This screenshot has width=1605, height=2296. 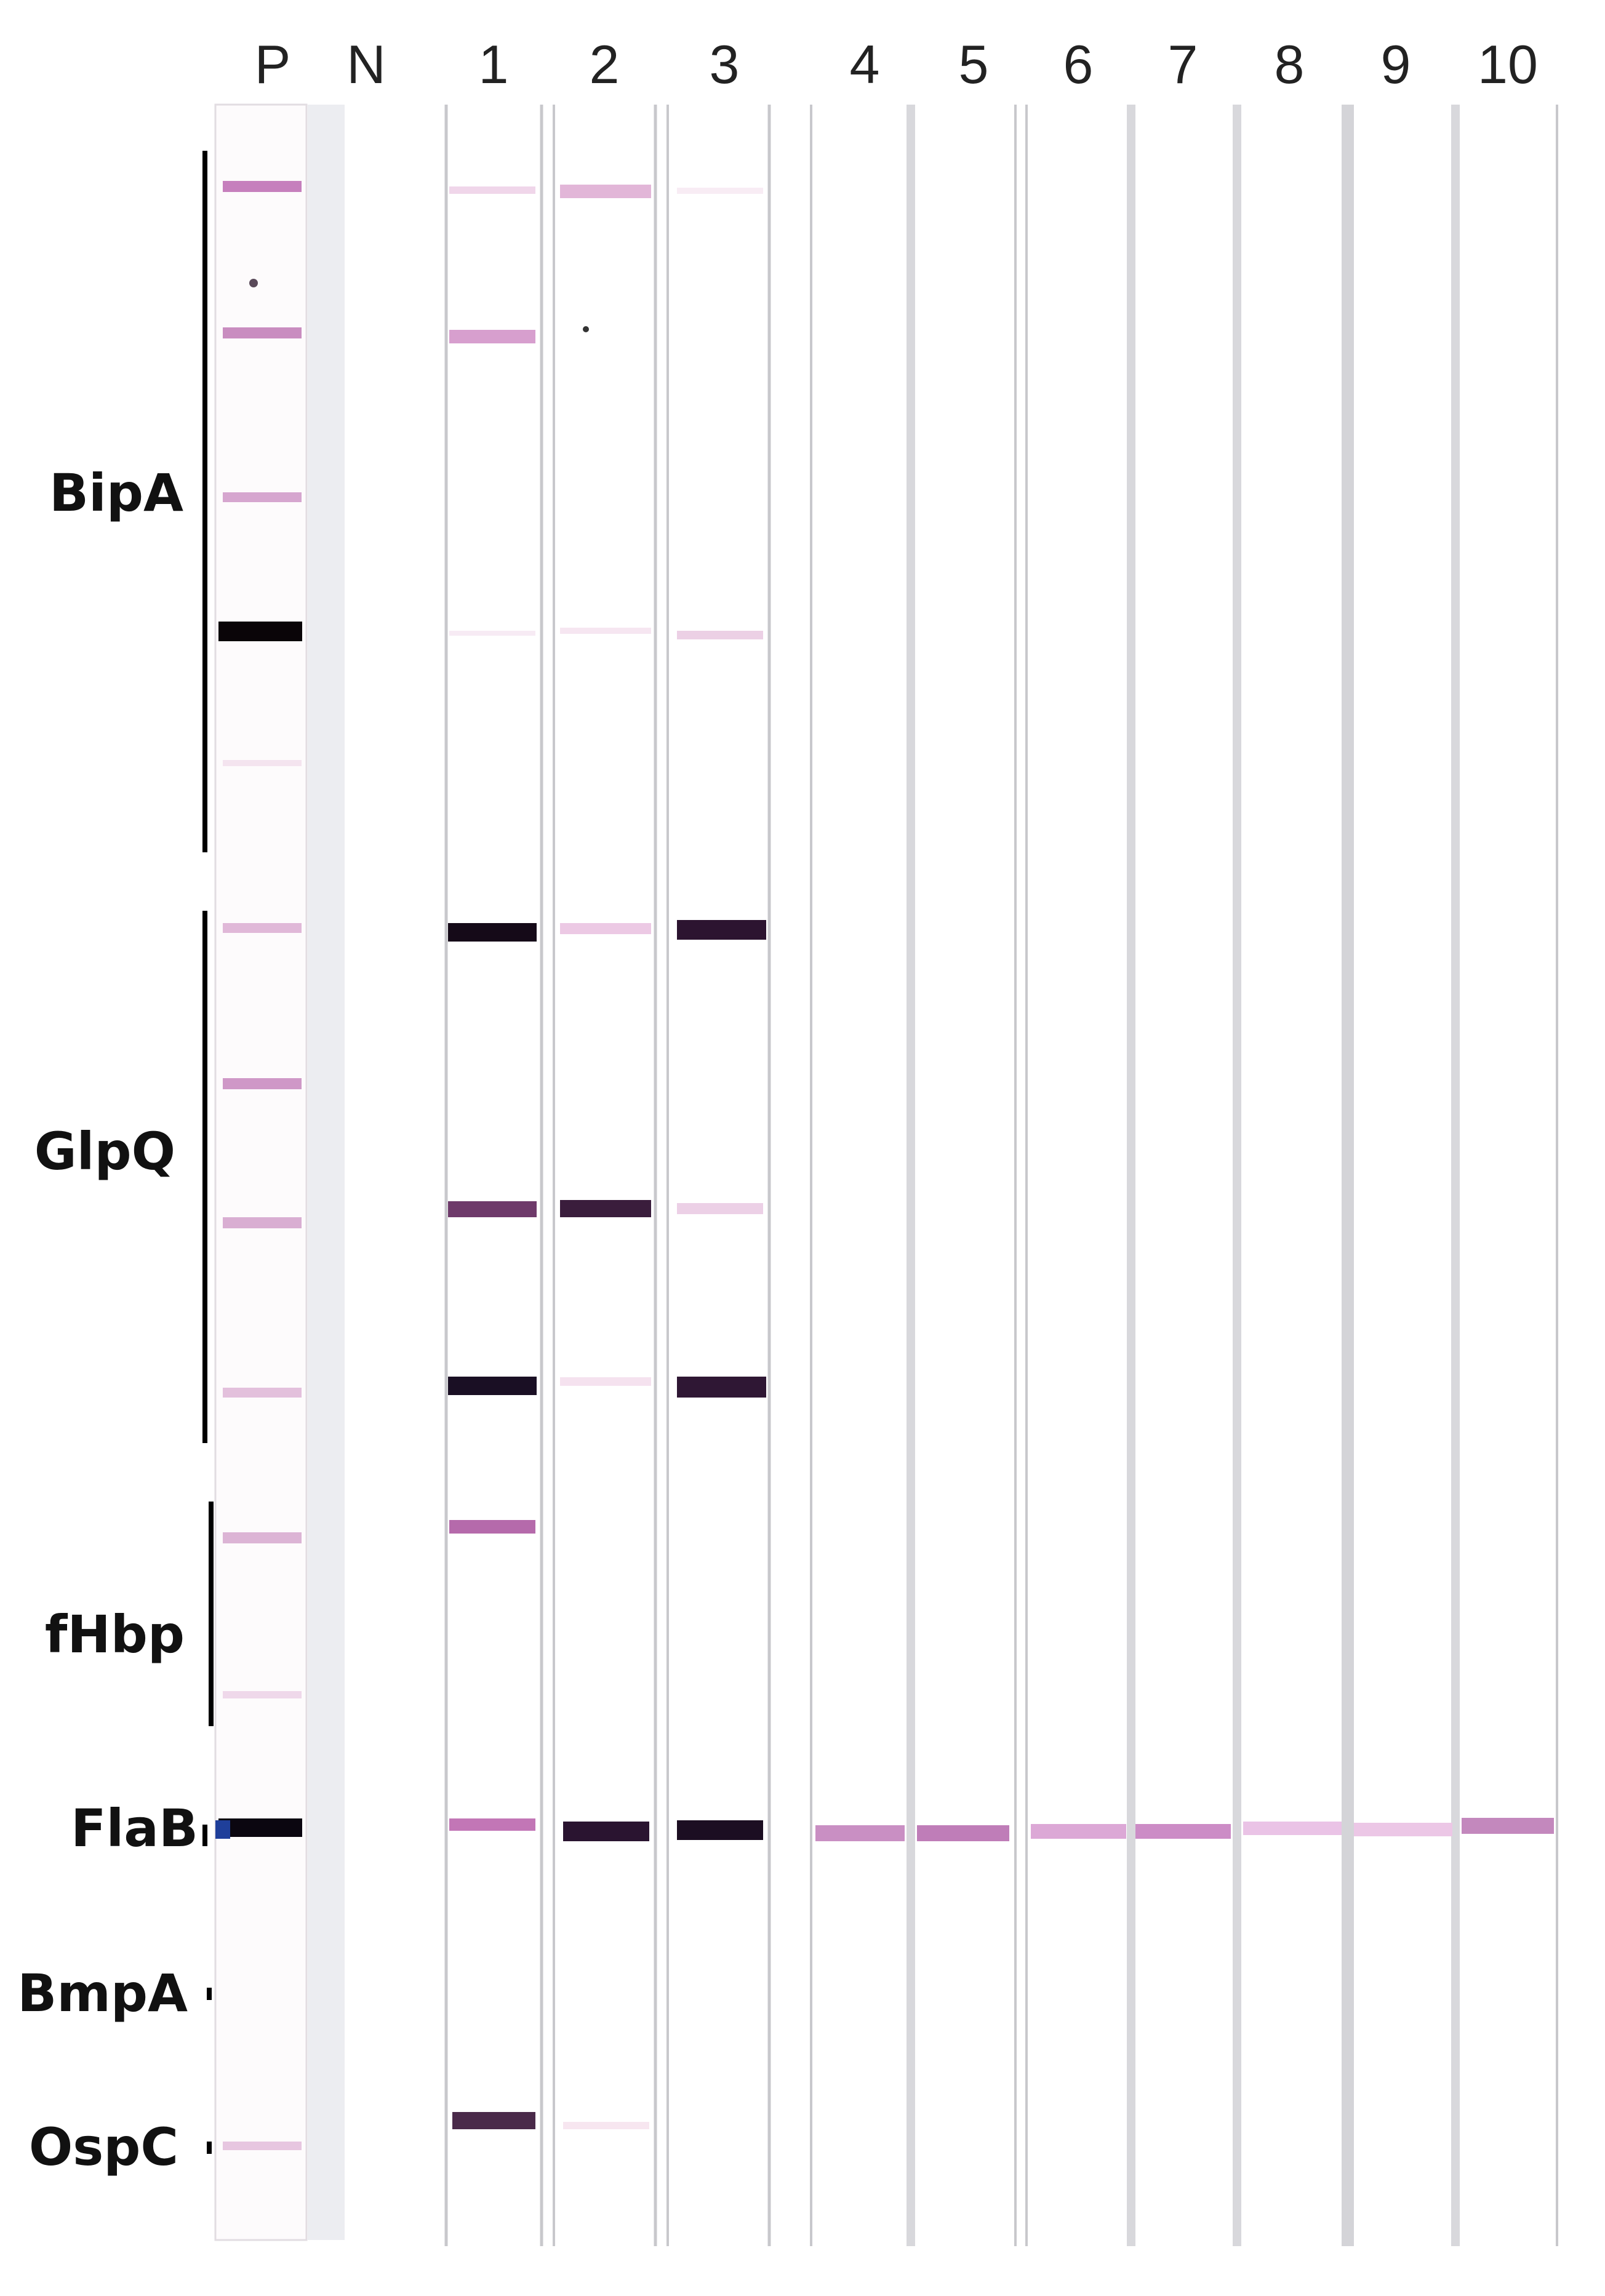 What do you see at coordinates (273, 64) in the screenshot?
I see `lane-label-p: P` at bounding box center [273, 64].